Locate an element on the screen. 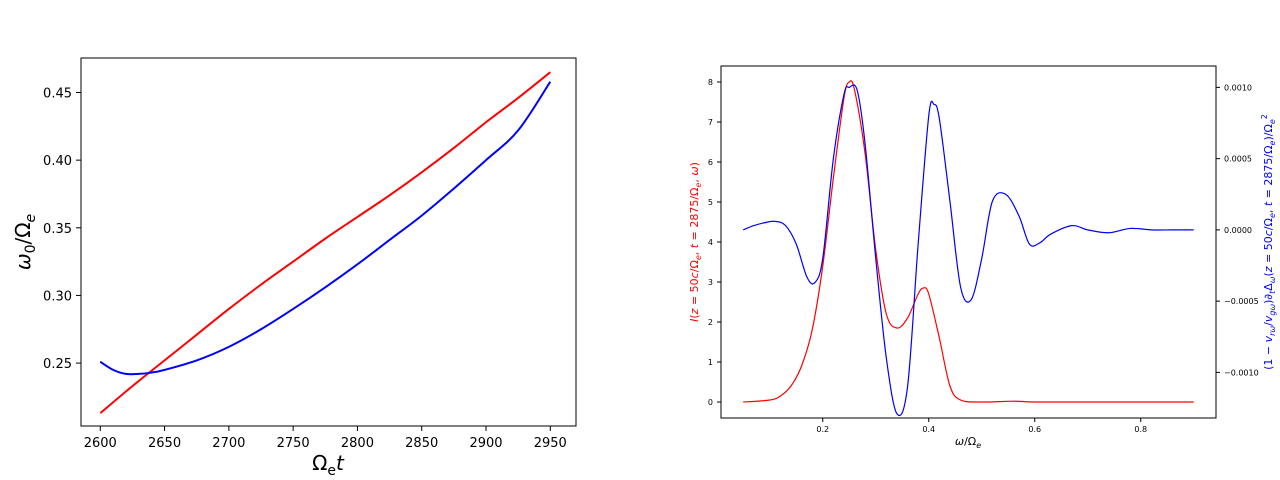 The image size is (1280, 480). x-axis-label-right: ω/Ωe is located at coordinates (968, 442).